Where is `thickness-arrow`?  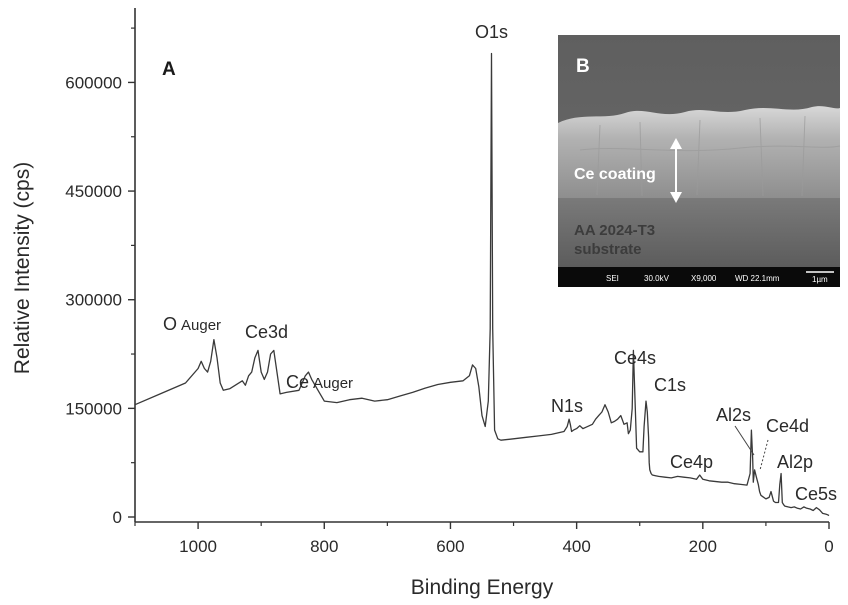
thickness-arrow is located at coordinates (676, 170).